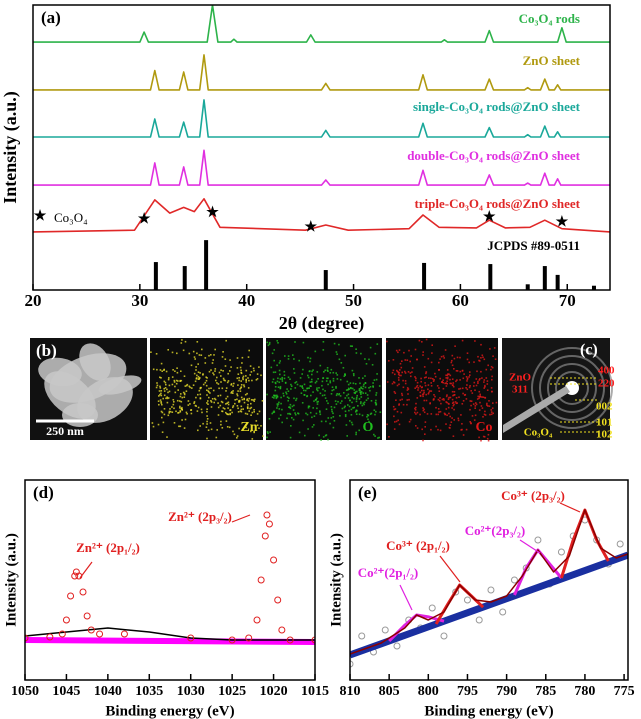  Describe the element at coordinates (442, 389) in the screenshot. I see `eds-map` at that location.